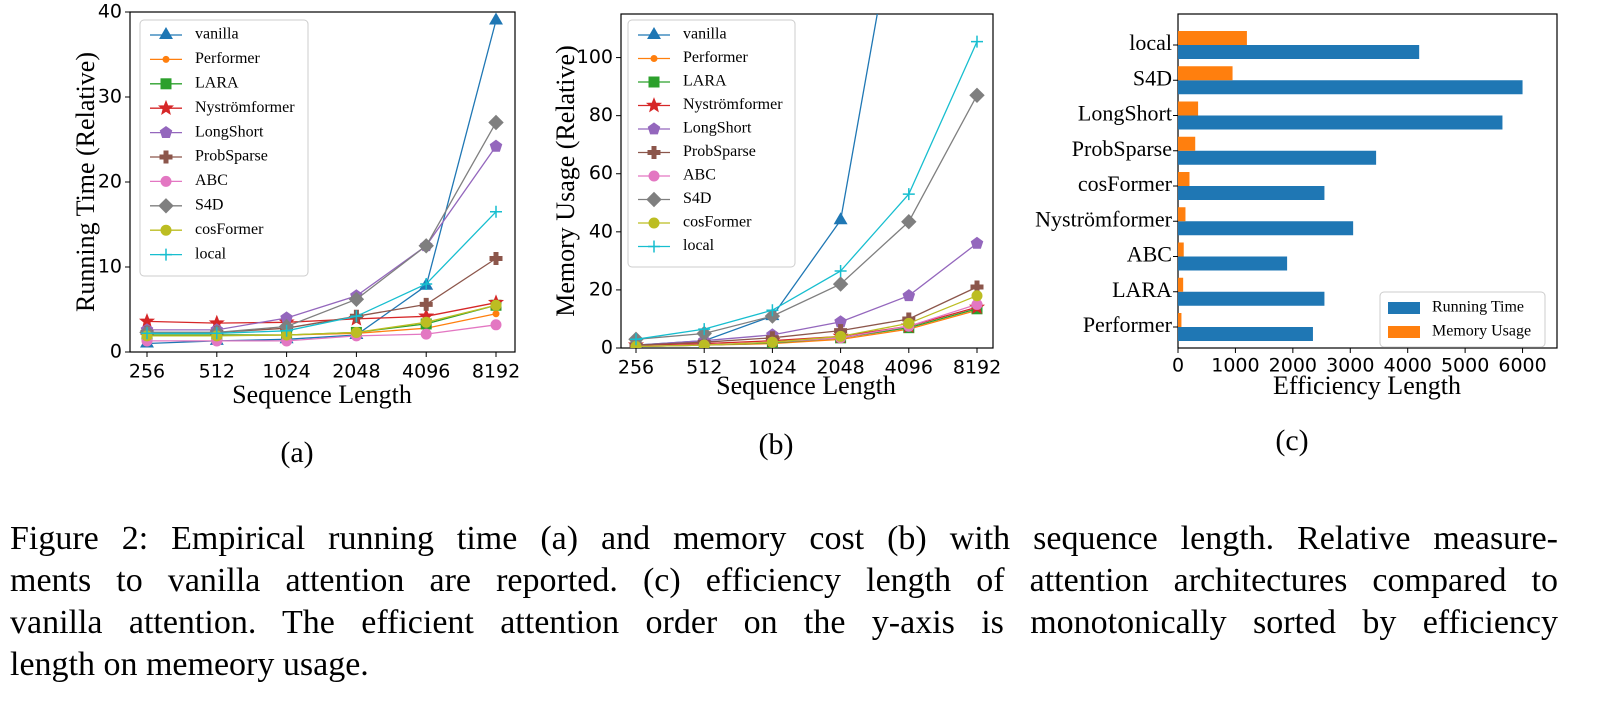  Describe the element at coordinates (1104, 218) in the screenshot. I see `y-tick-label: Nyströmformer` at that location.